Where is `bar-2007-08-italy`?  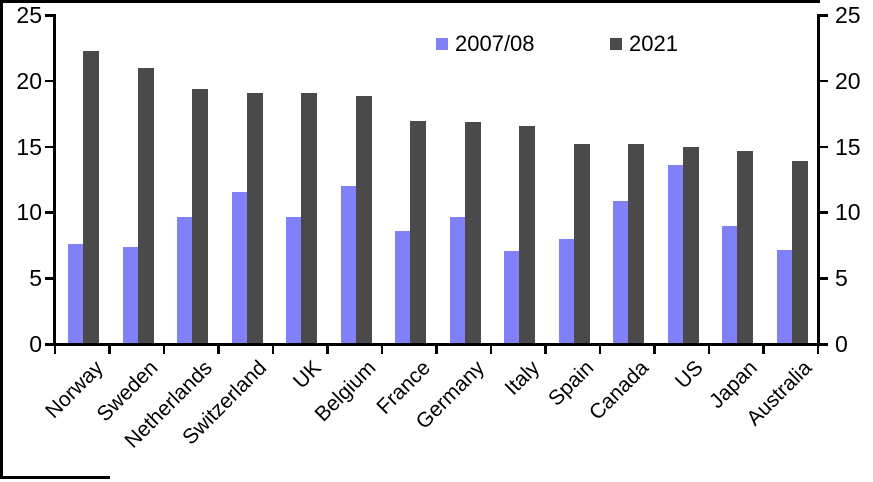 bar-2007-08-italy is located at coordinates (511, 296).